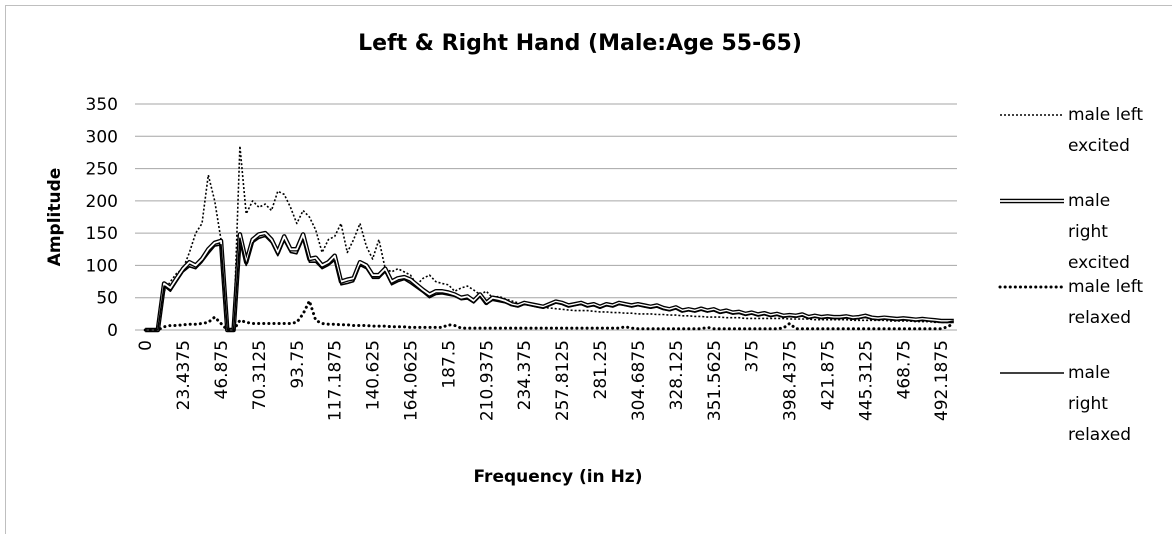 The width and height of the screenshot is (1172, 534). Describe the element at coordinates (1106, 130) in the screenshot. I see `legend-label: male left excited` at that location.